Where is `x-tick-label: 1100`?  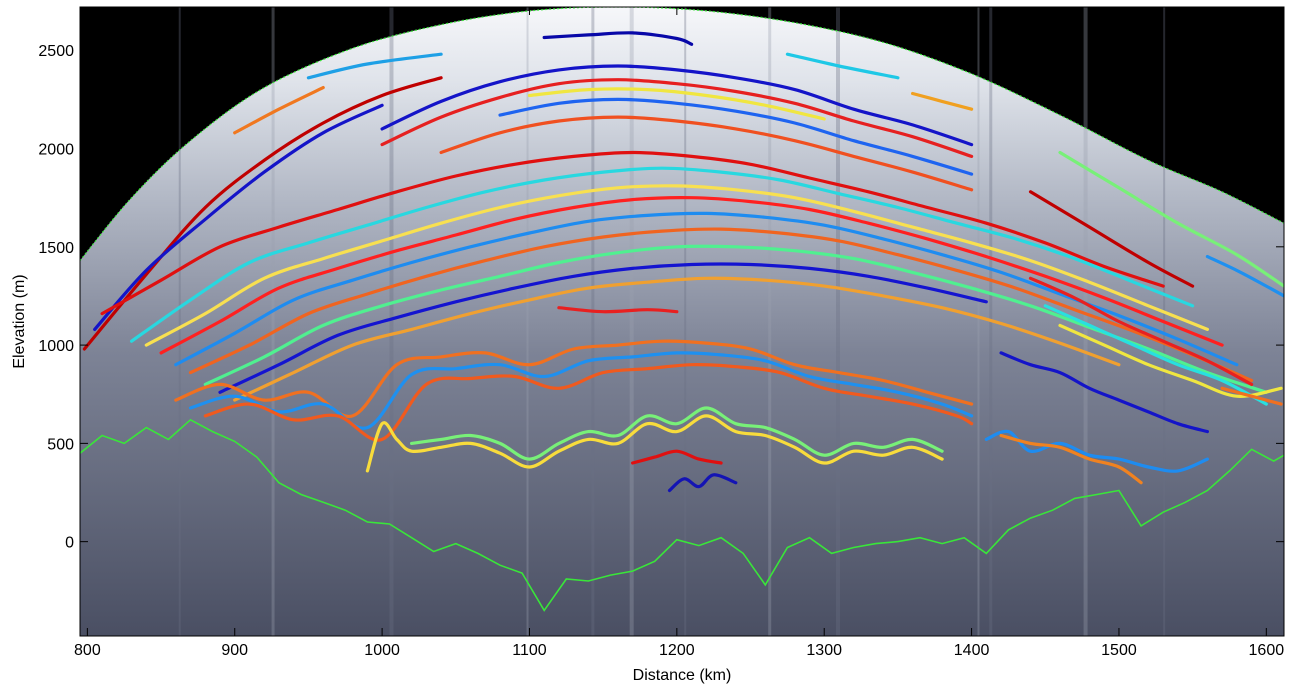
x-tick-label: 1100 is located at coordinates (529, 650).